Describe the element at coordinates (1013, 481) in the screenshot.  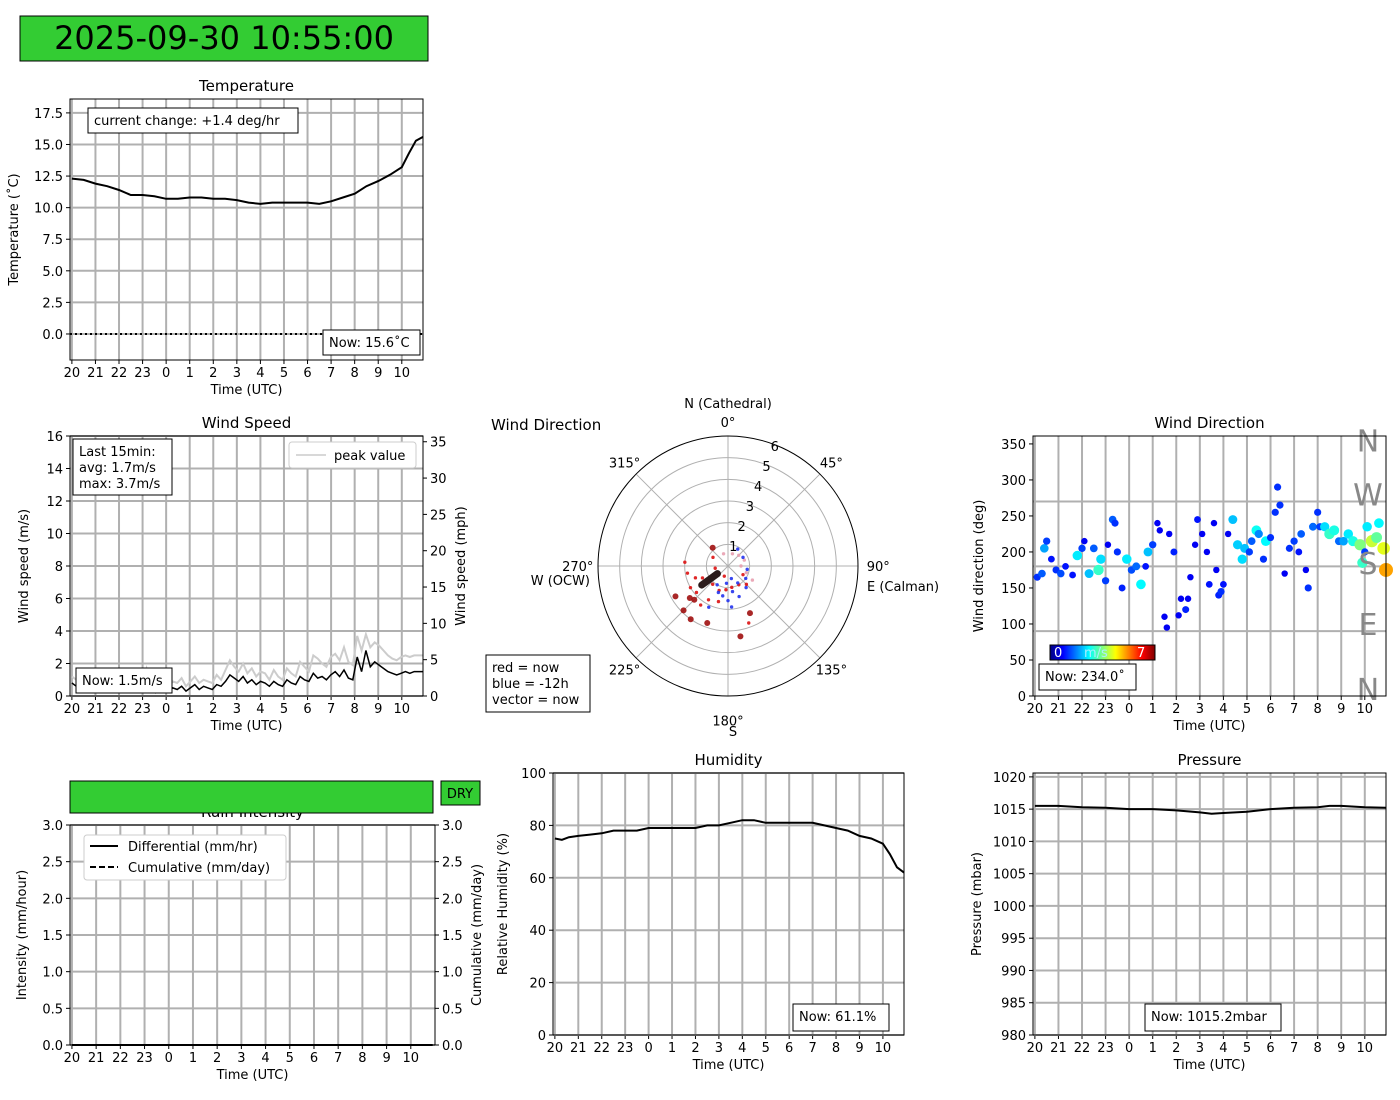
I see `y-tick-label: 300` at that location.